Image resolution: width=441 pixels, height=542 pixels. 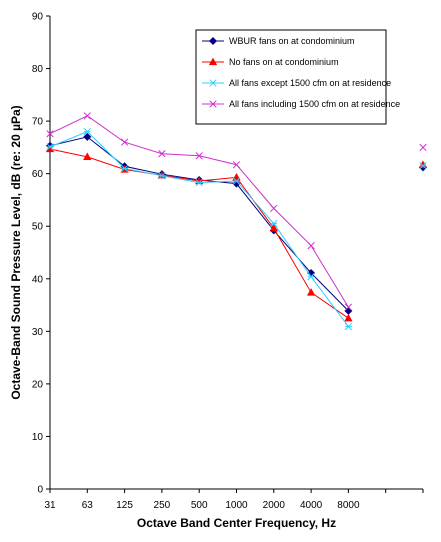 I want to click on y-tick-label: 10, so click(x=38, y=437).